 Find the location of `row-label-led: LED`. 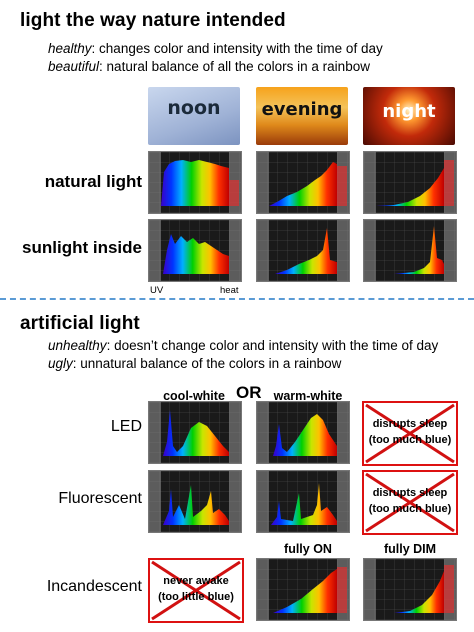

row-label-led: LED is located at coordinates (126, 426).